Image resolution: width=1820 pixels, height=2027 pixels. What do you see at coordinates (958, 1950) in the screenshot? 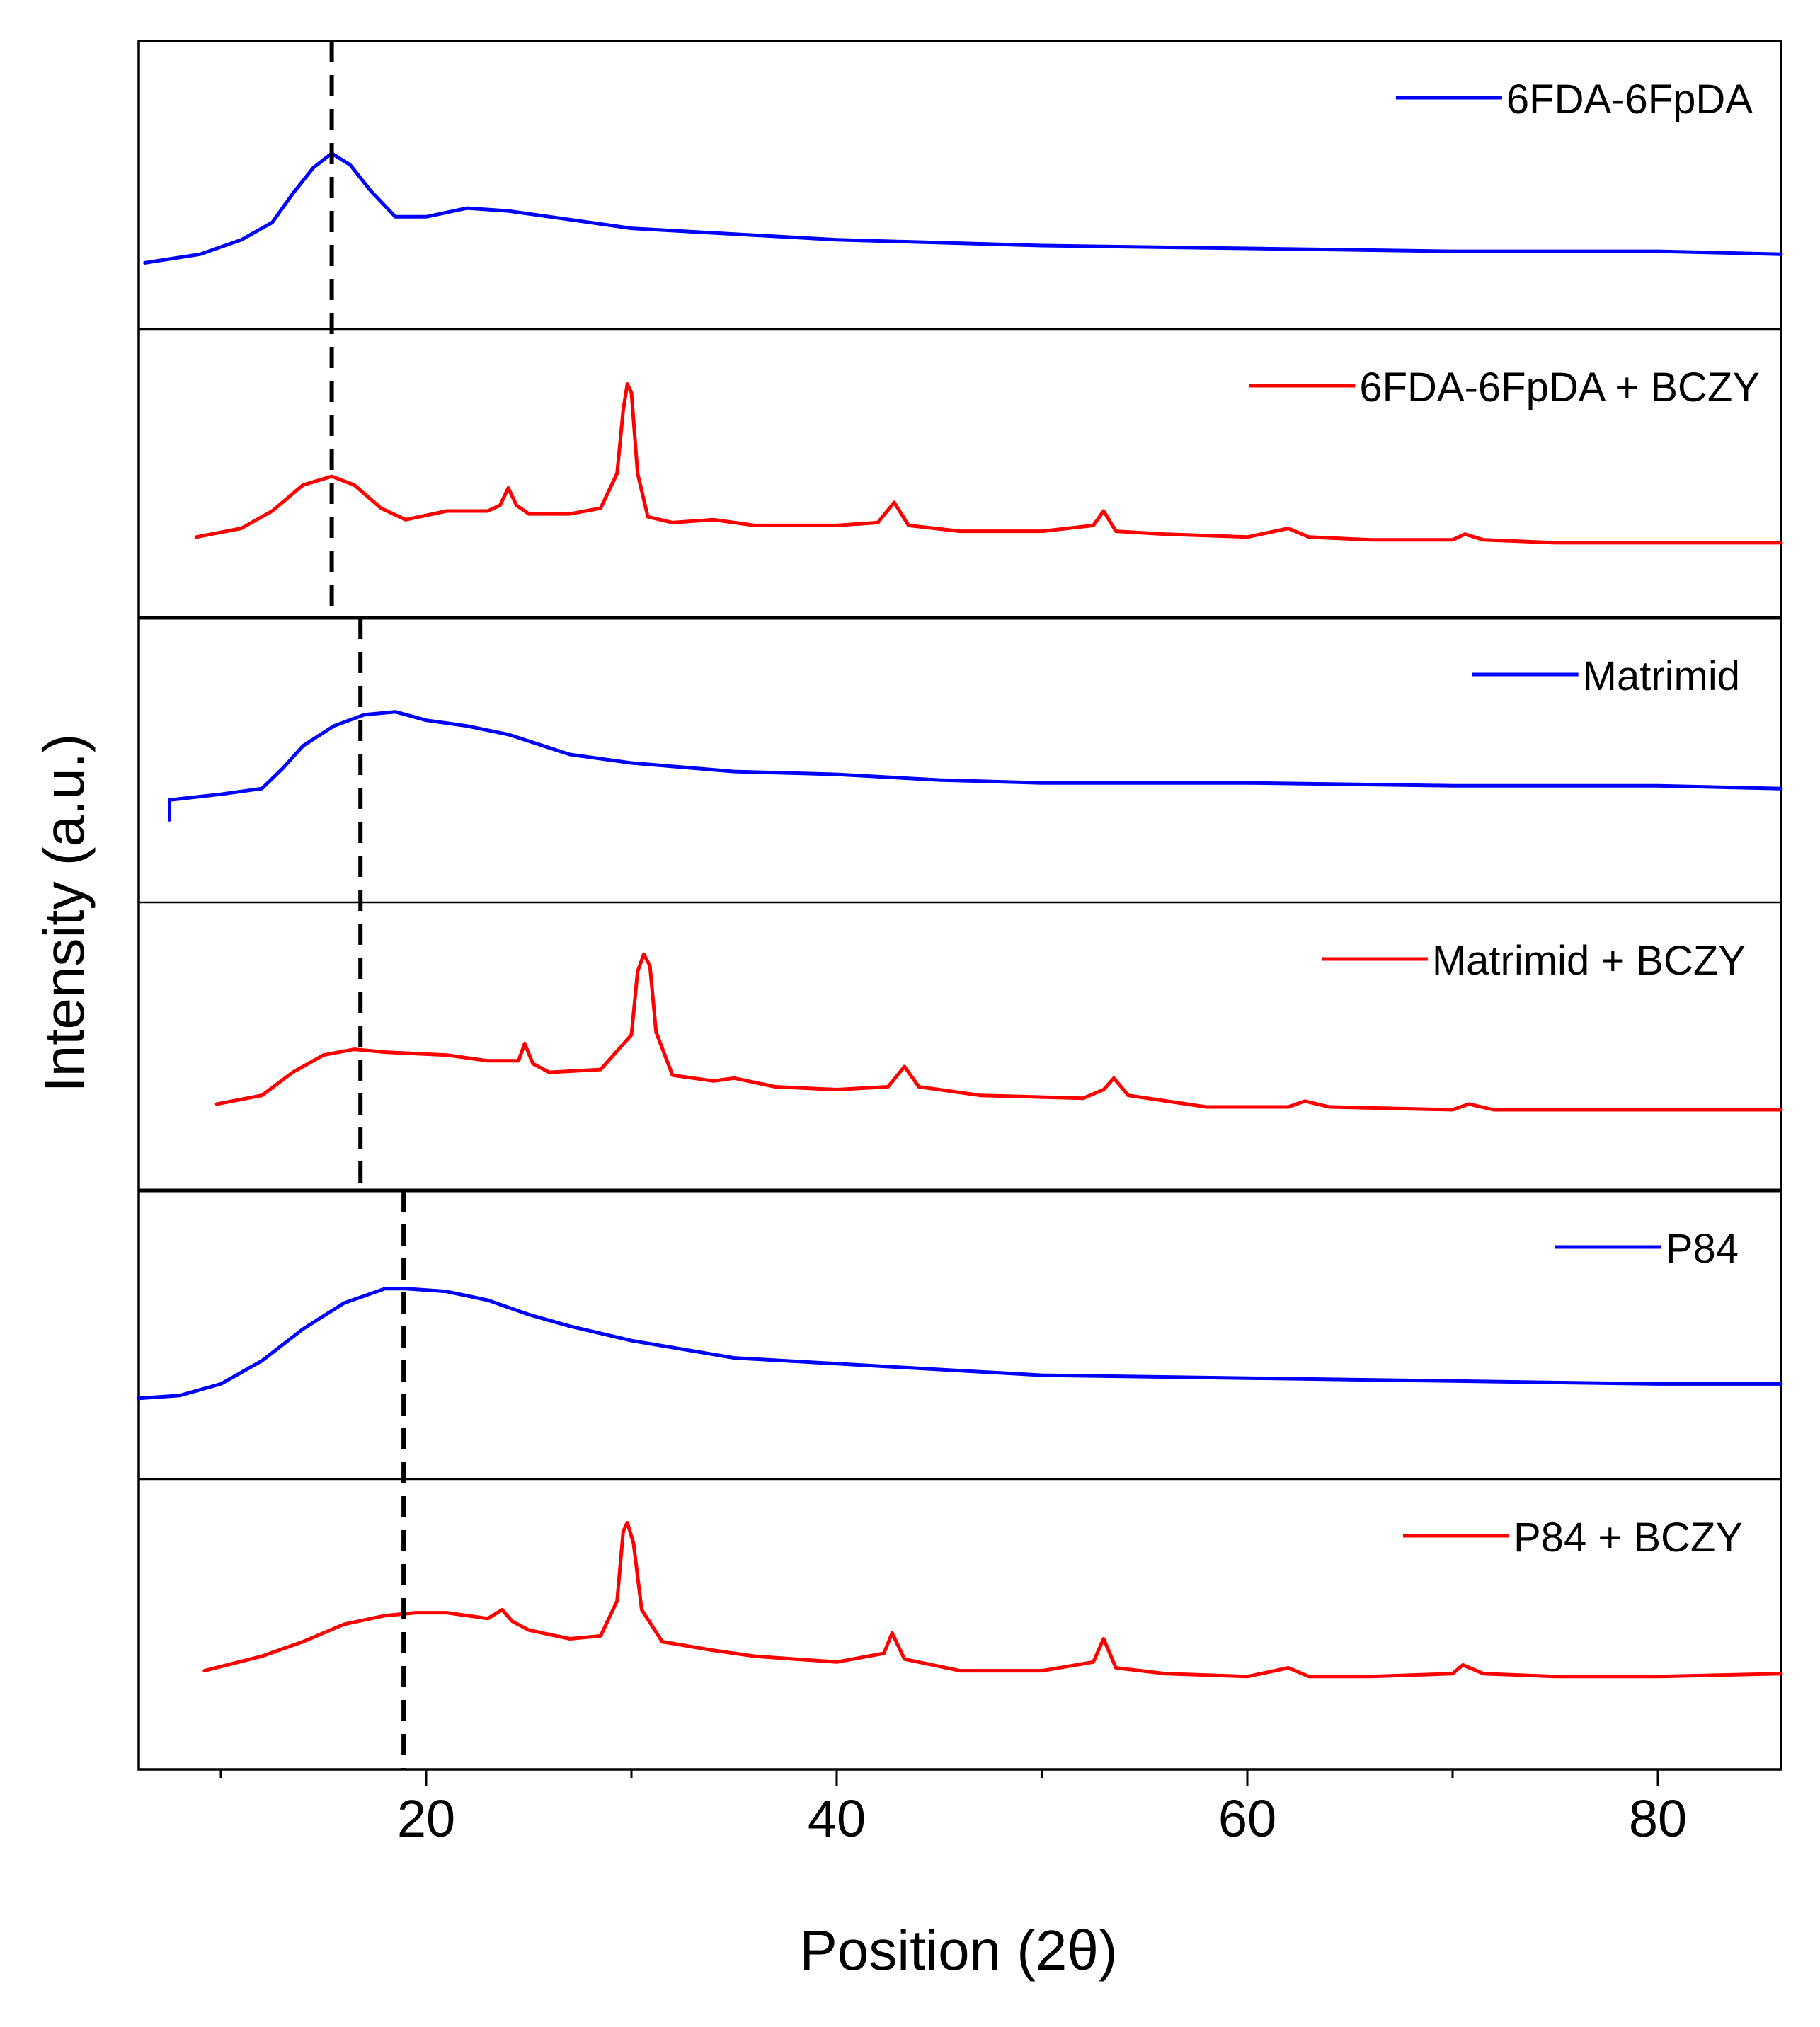
I see `x-axis-label: Position (2θ)` at bounding box center [958, 1950].